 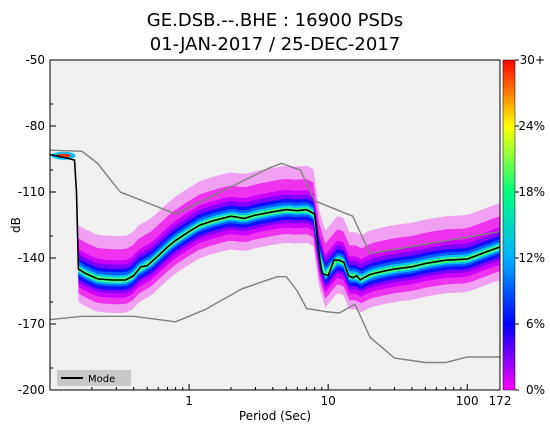 I want to click on x-tick-label: 172, so click(x=500, y=401).